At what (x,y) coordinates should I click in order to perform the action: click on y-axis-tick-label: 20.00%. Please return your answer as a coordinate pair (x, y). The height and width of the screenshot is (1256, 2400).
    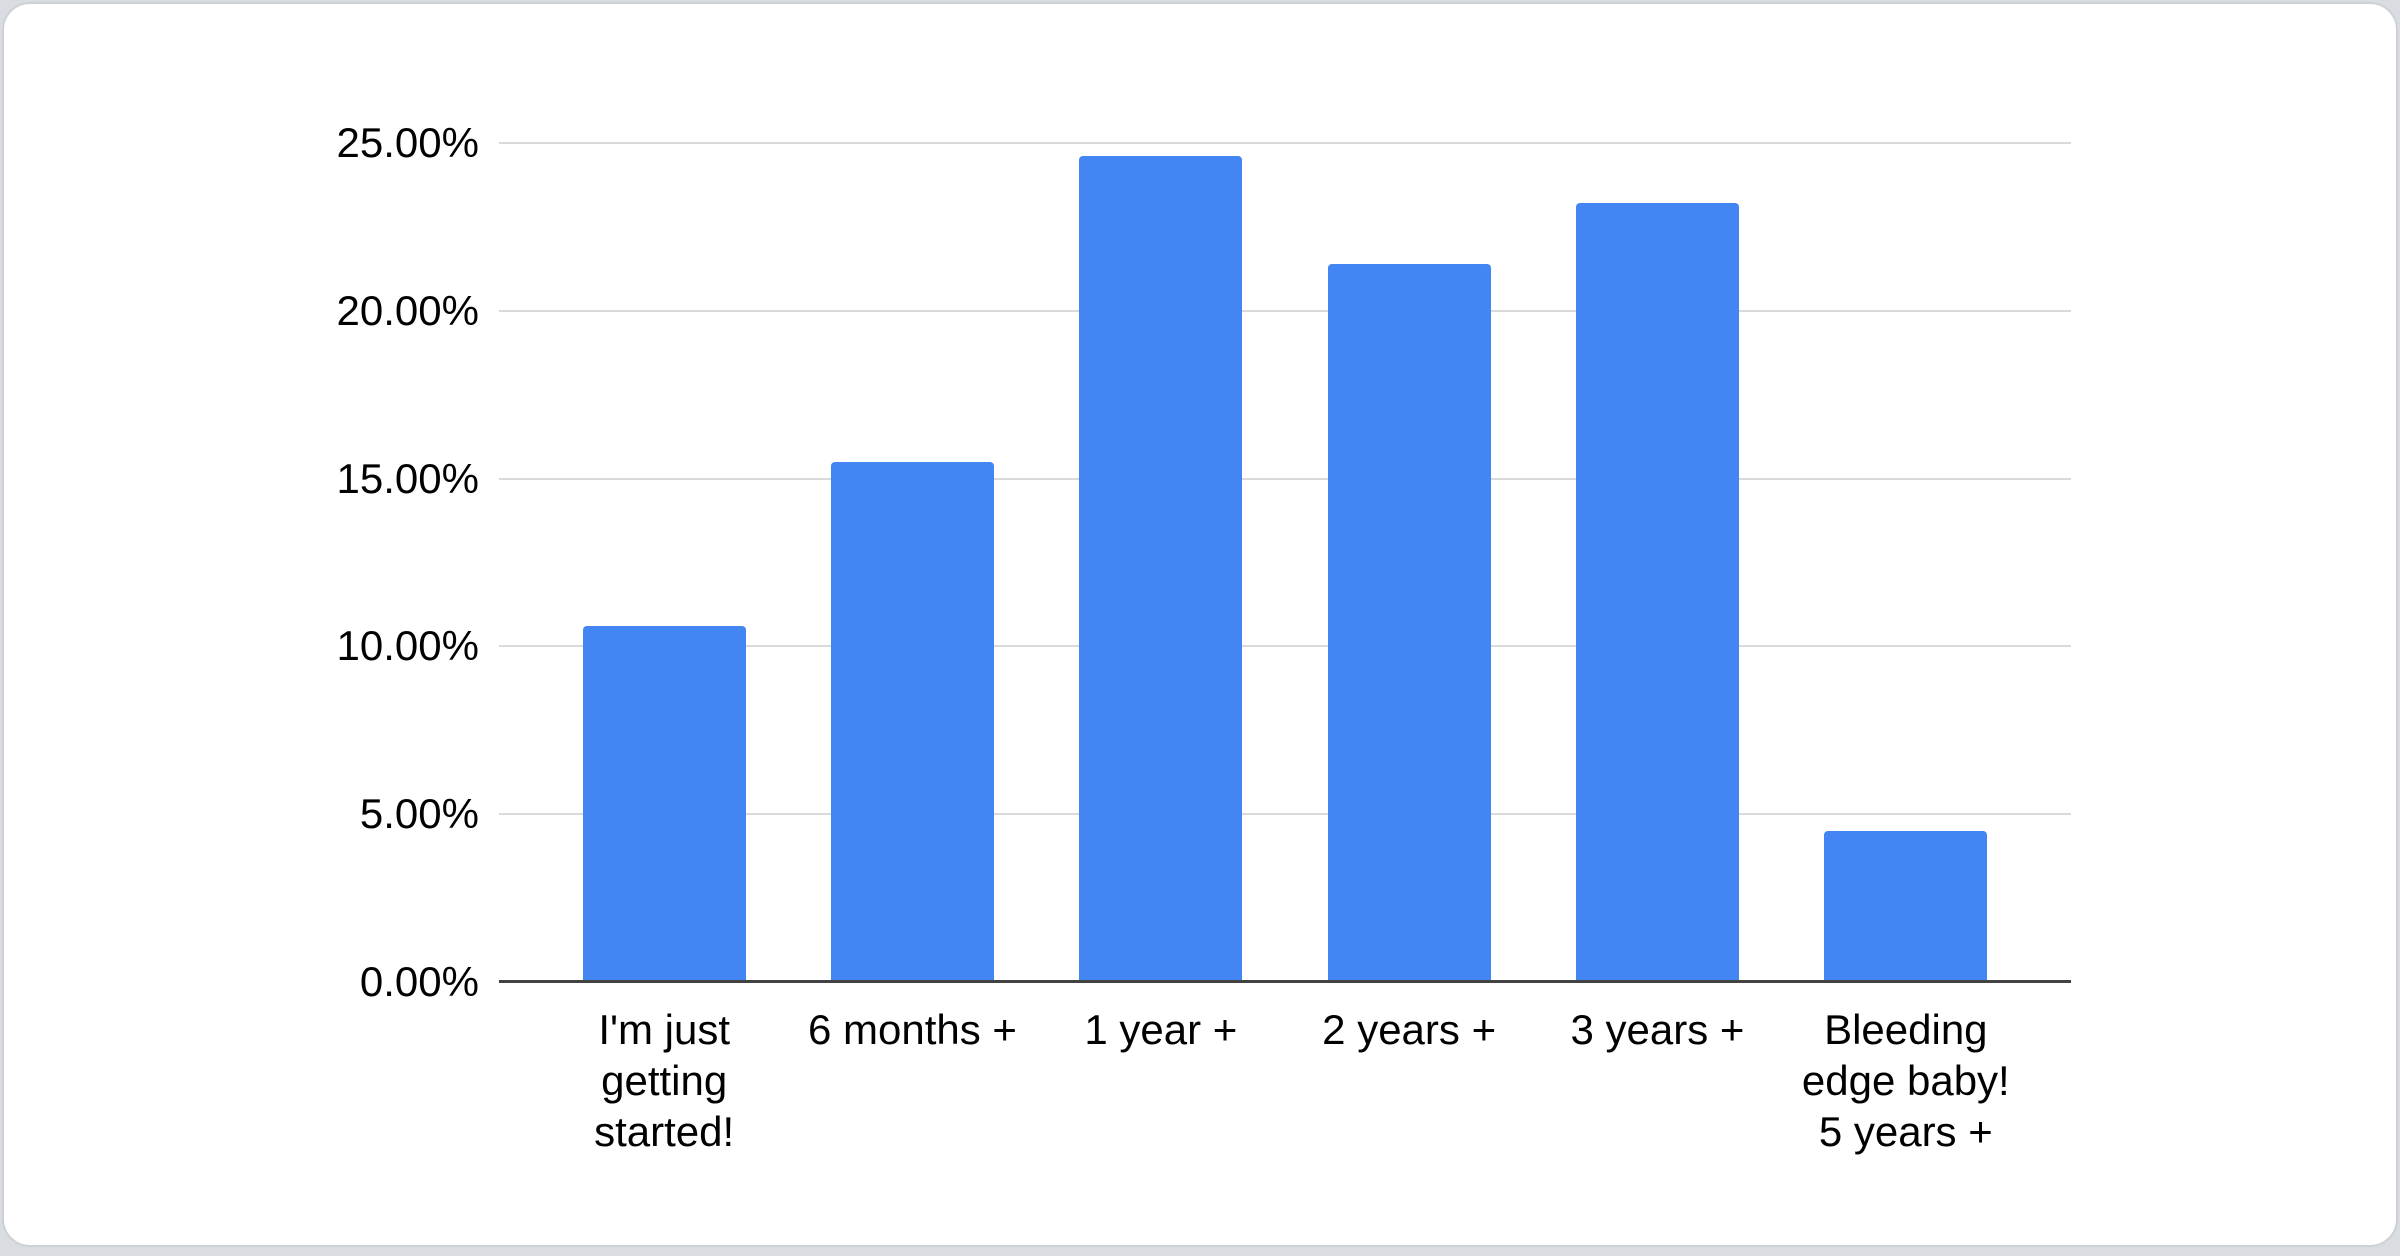
    Looking at the image, I should click on (407, 310).